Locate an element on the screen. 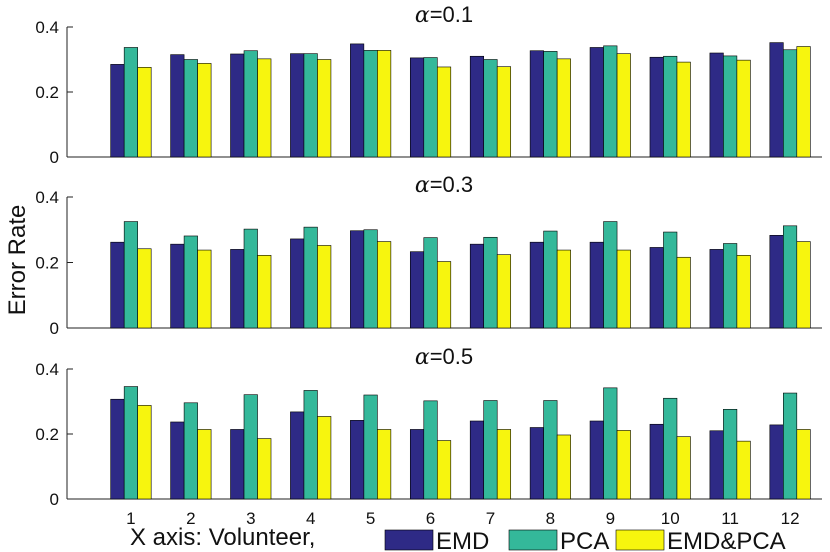 This screenshot has height=552, width=830. x-tick-label: 4 is located at coordinates (310, 518).